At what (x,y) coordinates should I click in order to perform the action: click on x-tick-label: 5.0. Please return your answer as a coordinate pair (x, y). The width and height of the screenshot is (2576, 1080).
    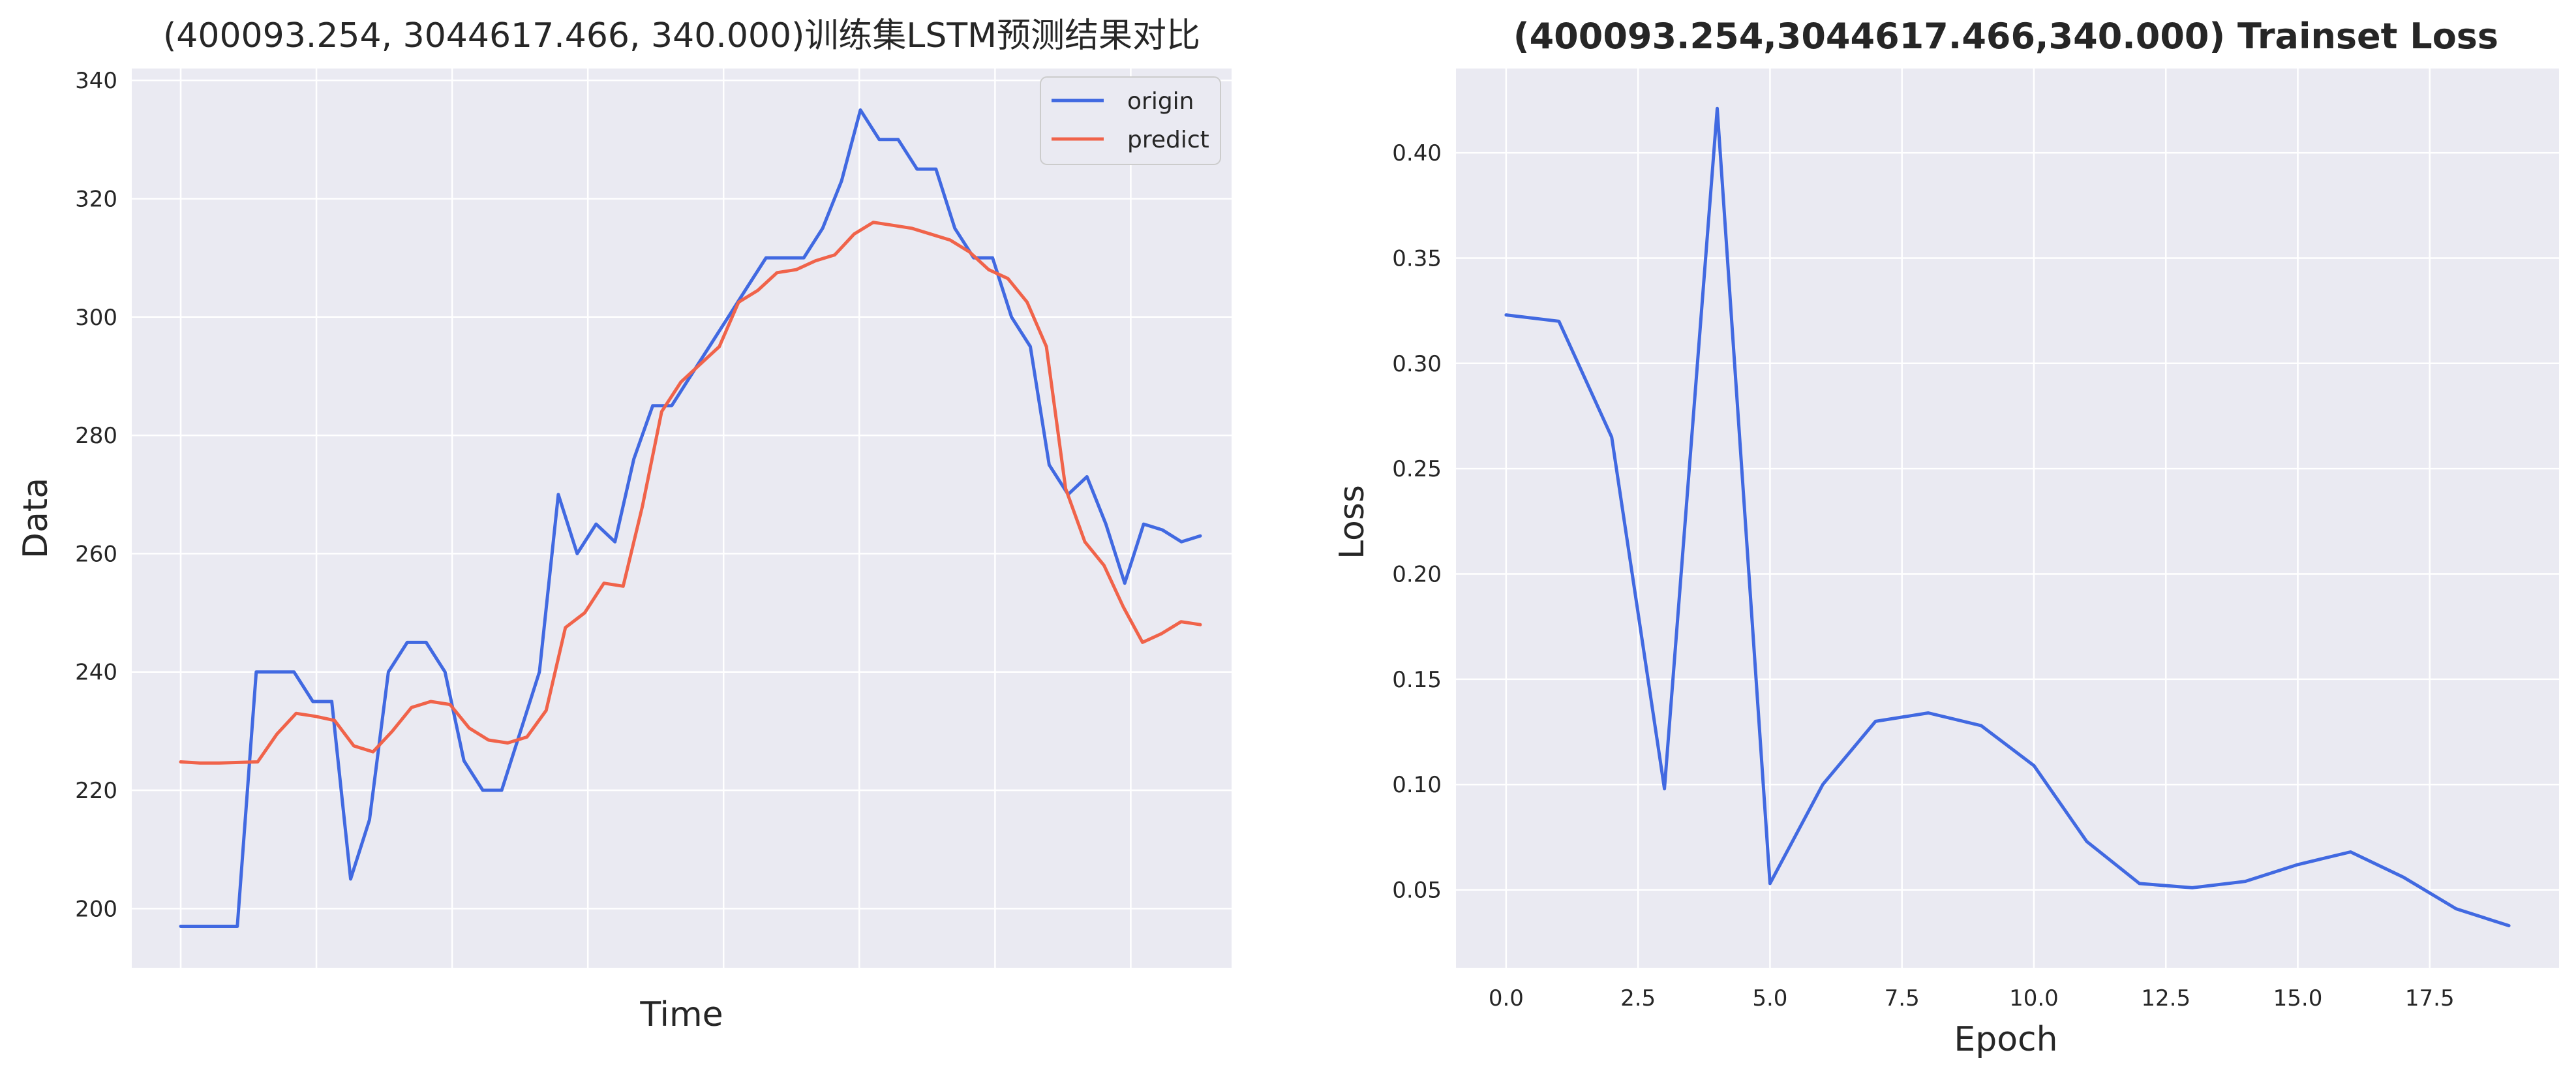
    Looking at the image, I should click on (1769, 998).